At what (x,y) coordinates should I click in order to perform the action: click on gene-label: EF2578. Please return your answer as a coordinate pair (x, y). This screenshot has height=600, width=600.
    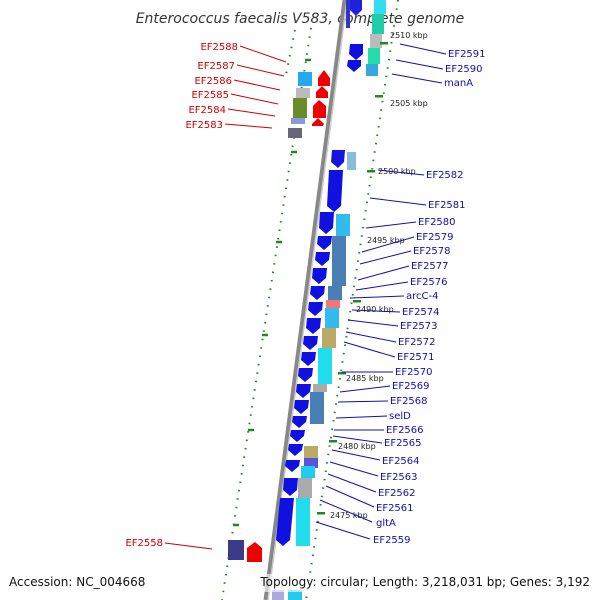
    Looking at the image, I should click on (432, 251).